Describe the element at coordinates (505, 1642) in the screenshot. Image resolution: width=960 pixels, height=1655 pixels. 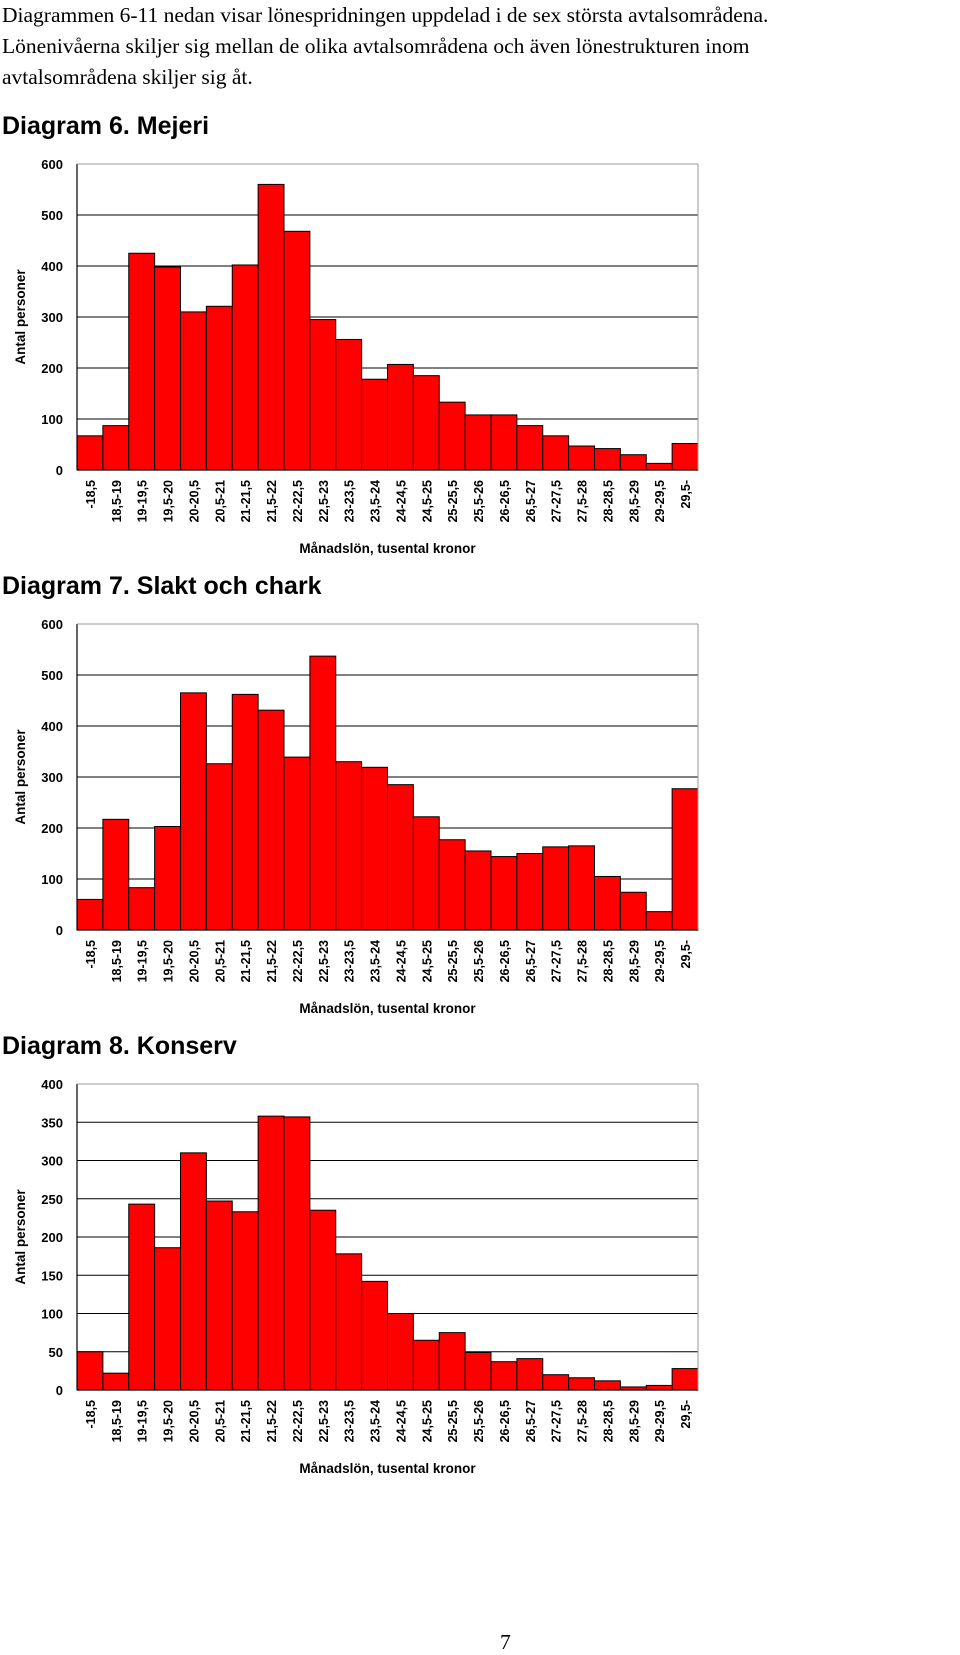
I see `page-number: 7` at that location.